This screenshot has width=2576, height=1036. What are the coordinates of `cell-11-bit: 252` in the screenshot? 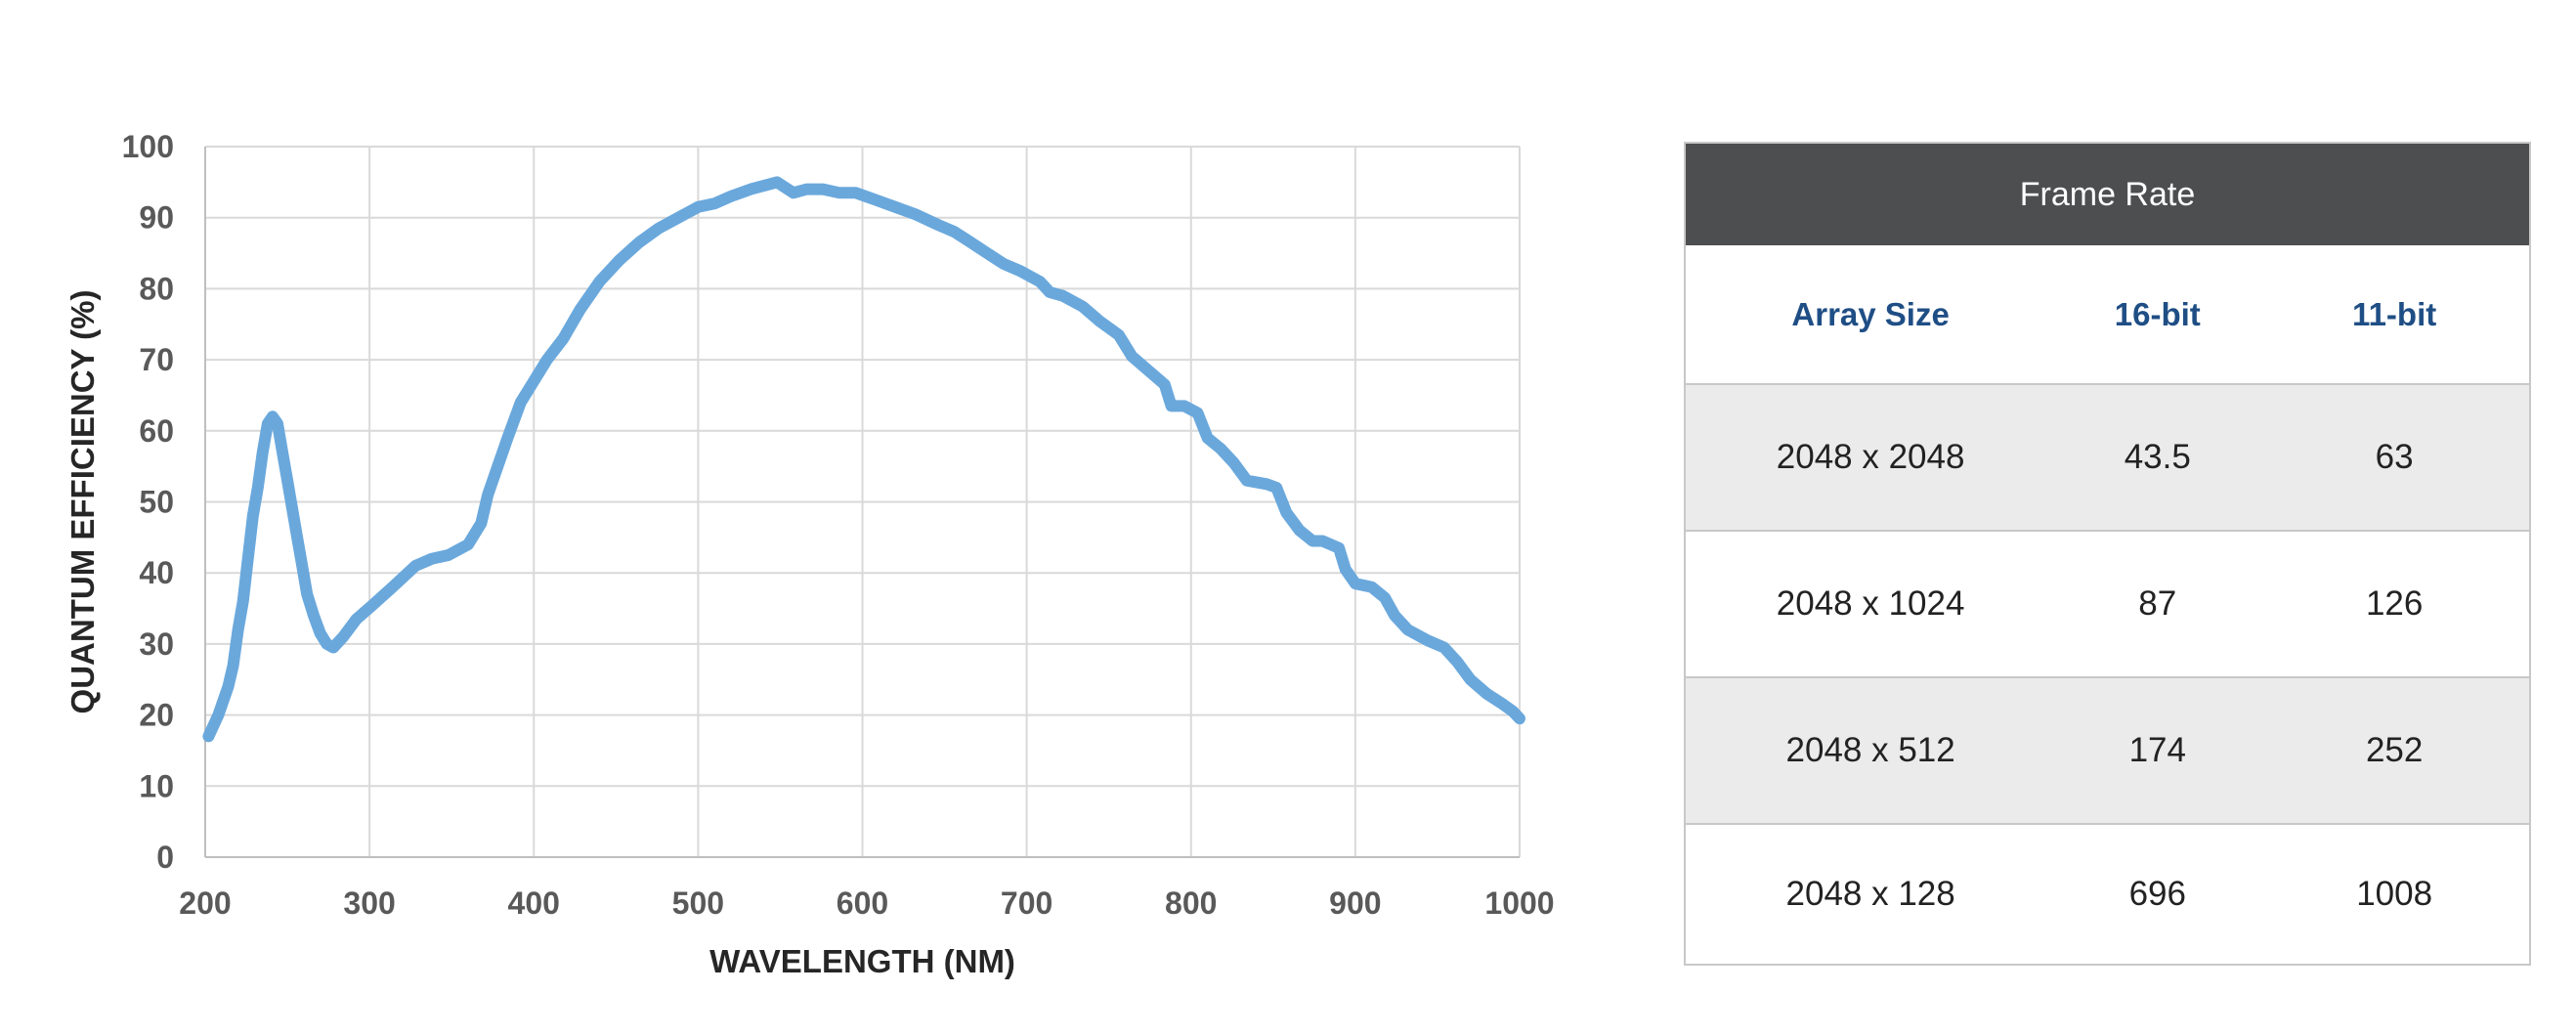 It's located at (2394, 750).